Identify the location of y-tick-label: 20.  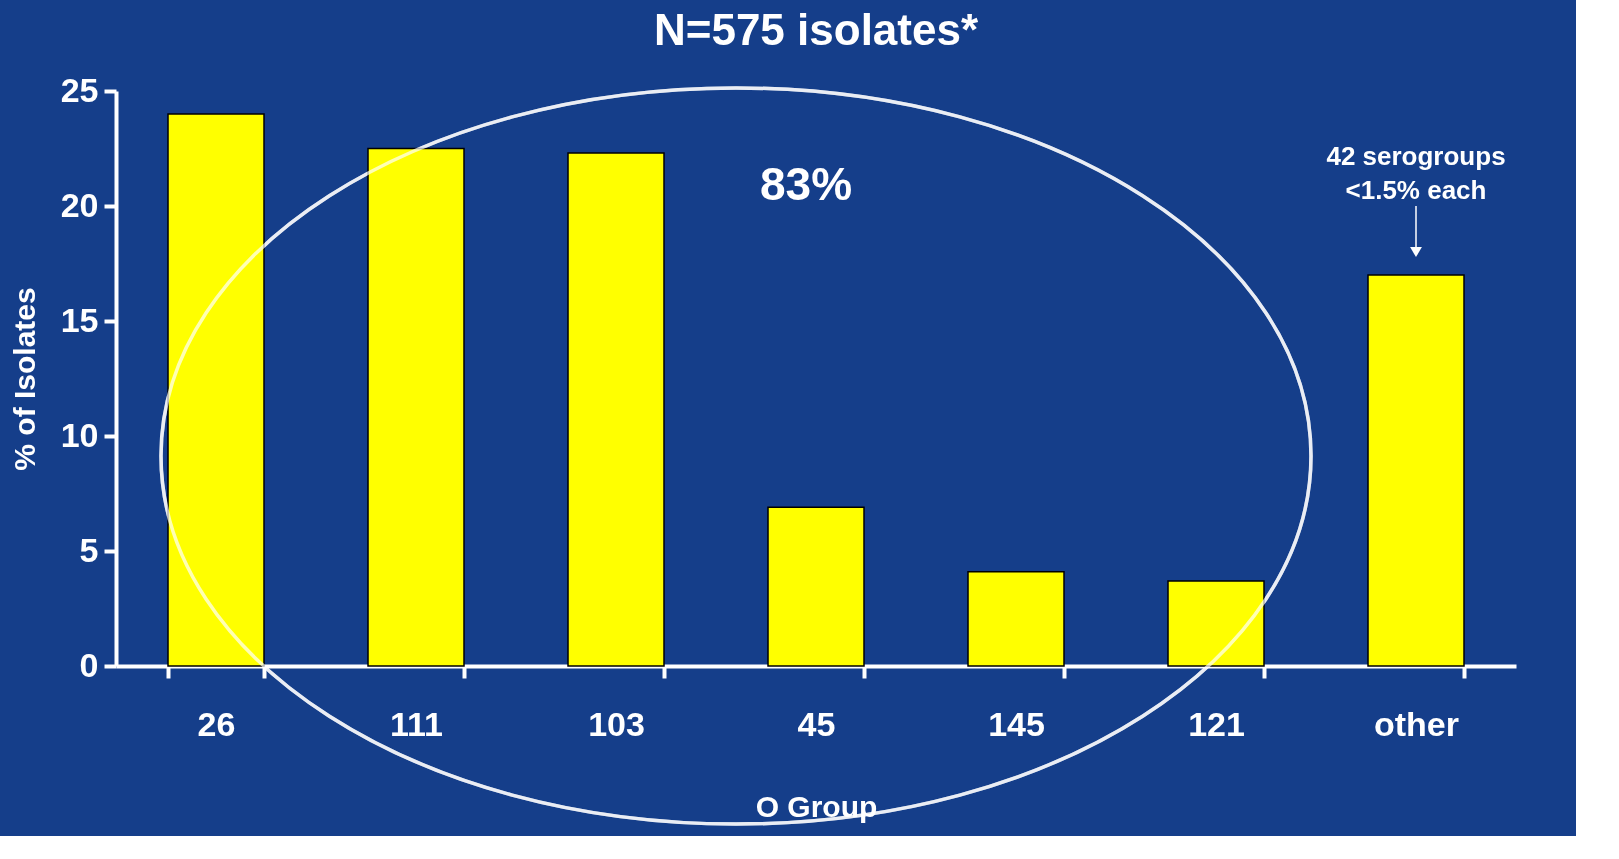
(79, 204).